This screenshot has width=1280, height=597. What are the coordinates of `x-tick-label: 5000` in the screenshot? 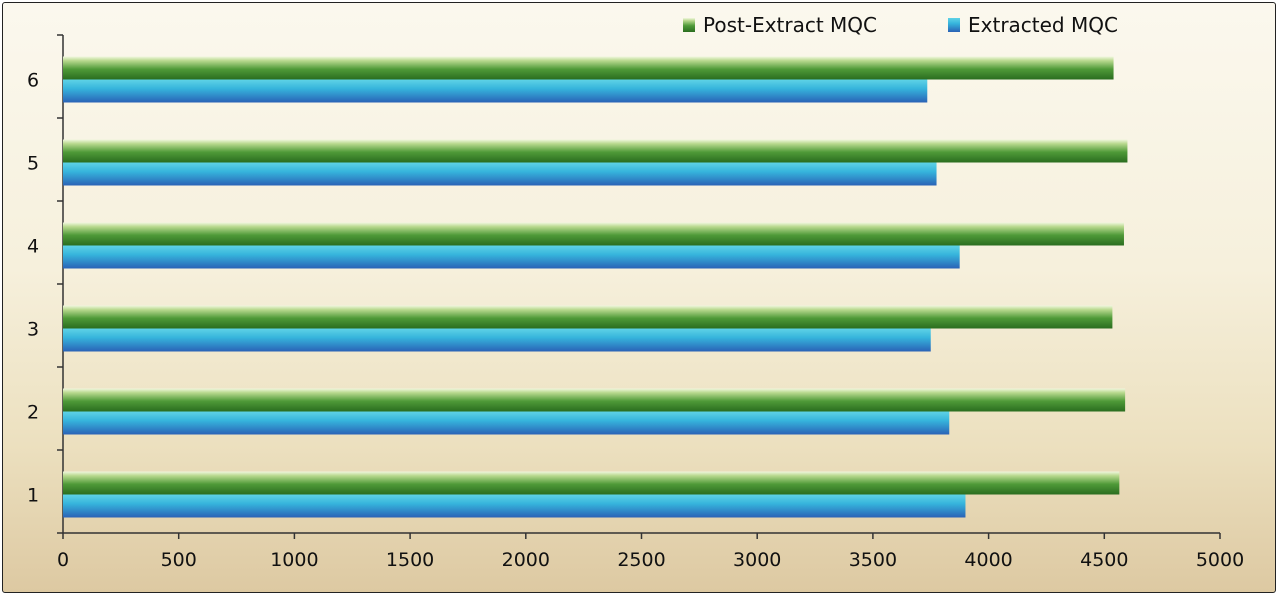 It's located at (1220, 560).